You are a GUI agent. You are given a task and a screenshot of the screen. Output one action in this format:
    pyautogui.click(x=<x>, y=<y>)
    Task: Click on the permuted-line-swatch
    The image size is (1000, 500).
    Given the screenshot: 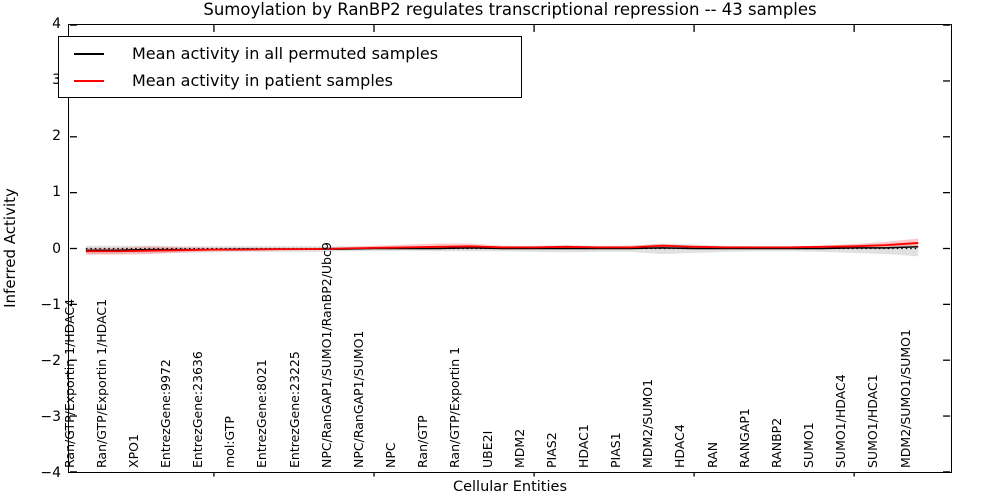 What is the action you would take?
    pyautogui.click(x=89, y=53)
    